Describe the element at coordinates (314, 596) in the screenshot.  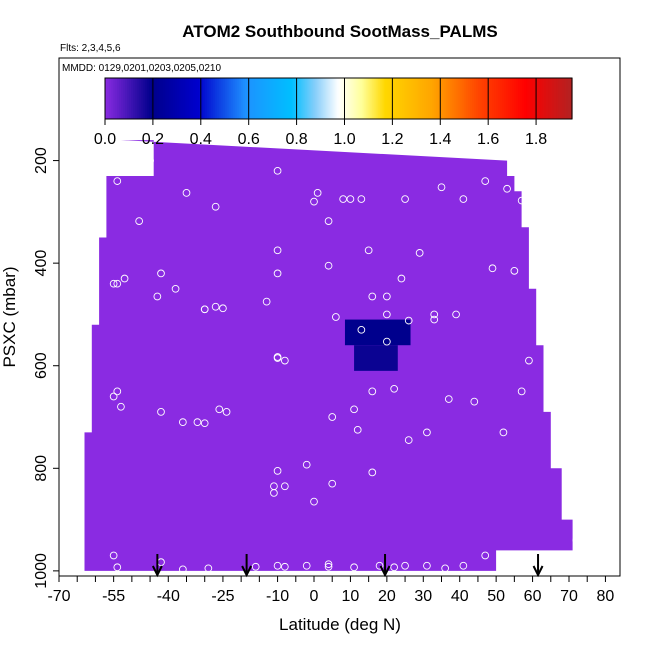
I see `x-tick-label: 0` at that location.